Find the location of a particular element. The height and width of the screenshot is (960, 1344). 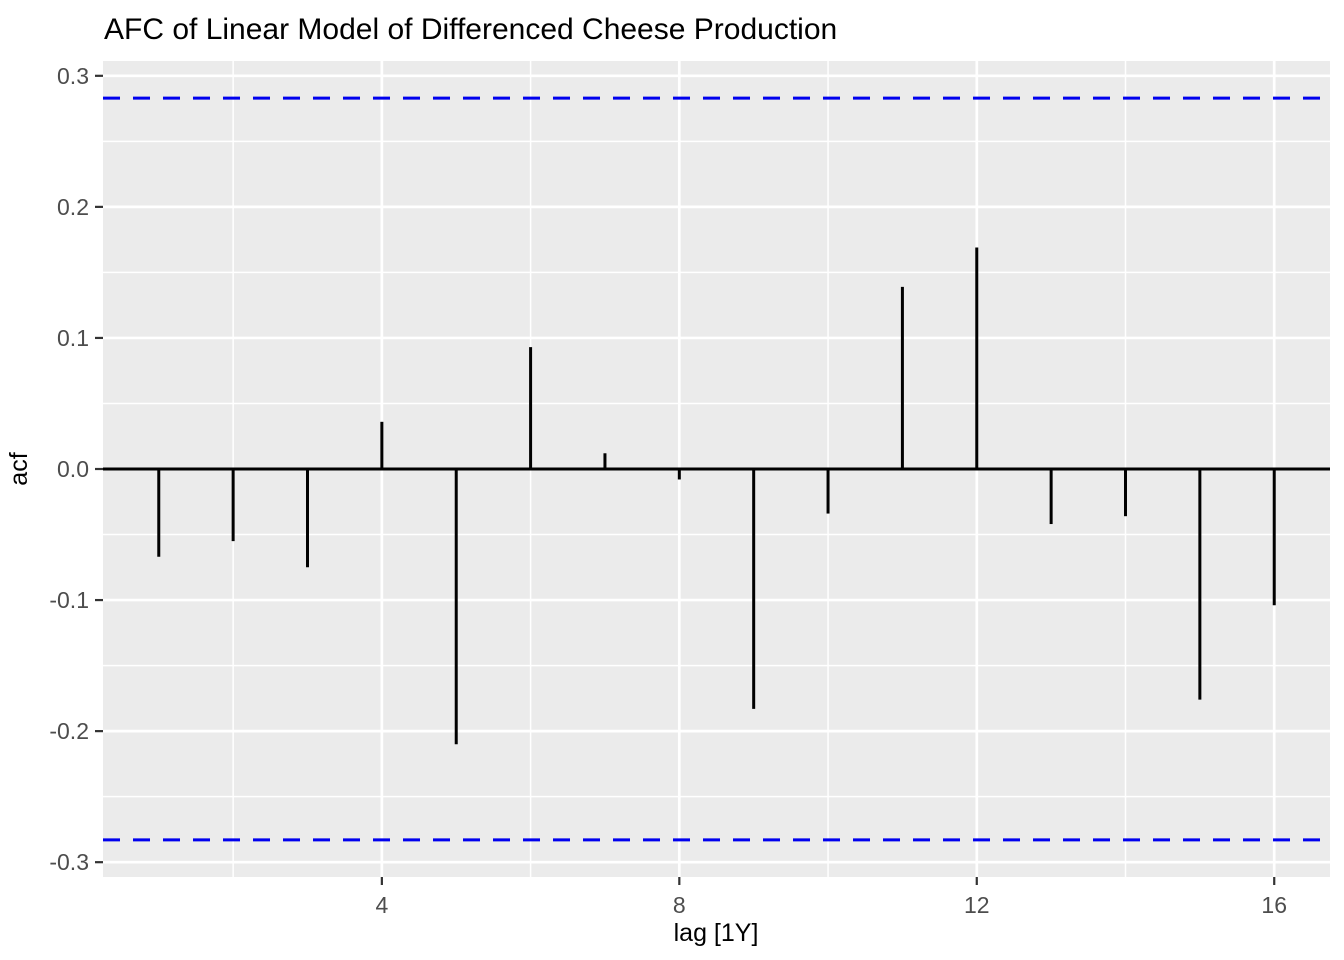

y-axis-title: acf is located at coordinates (19, 468).